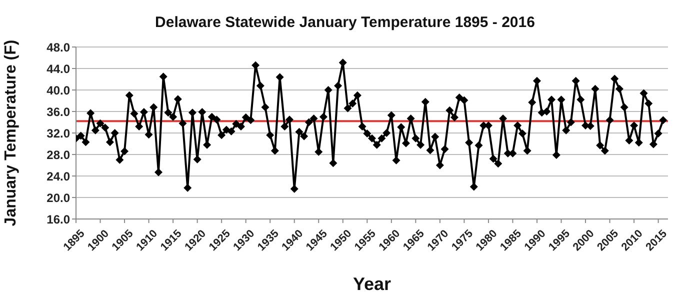 This screenshot has height=304, width=690. Describe the element at coordinates (58, 197) in the screenshot. I see `y-tick-label: 20.0` at that location.